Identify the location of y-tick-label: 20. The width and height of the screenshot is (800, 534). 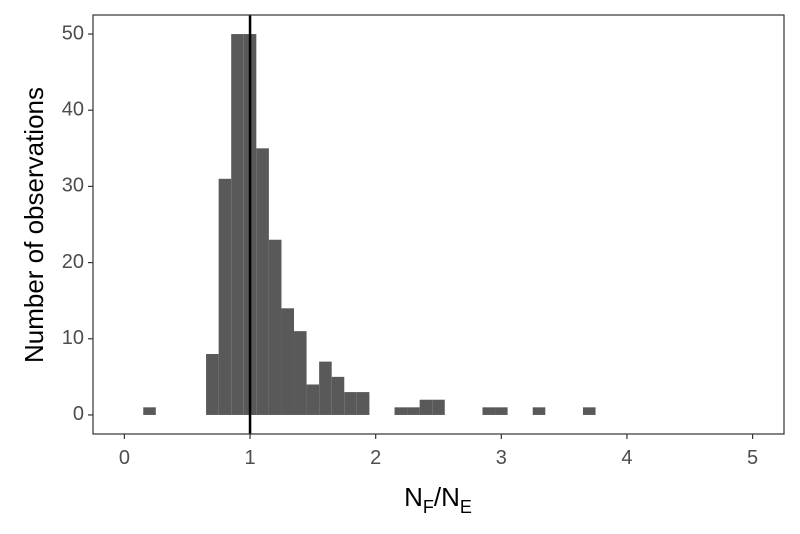
(73, 262).